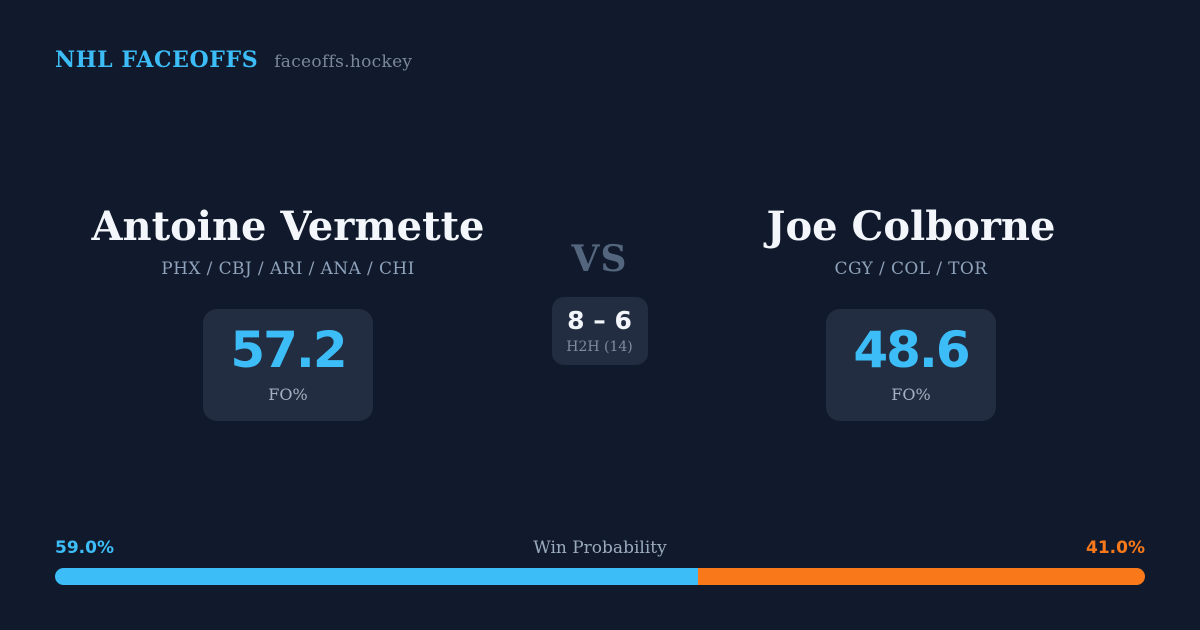  Describe the element at coordinates (84, 548) in the screenshot. I see `left-win-pct: 59.0%` at that location.